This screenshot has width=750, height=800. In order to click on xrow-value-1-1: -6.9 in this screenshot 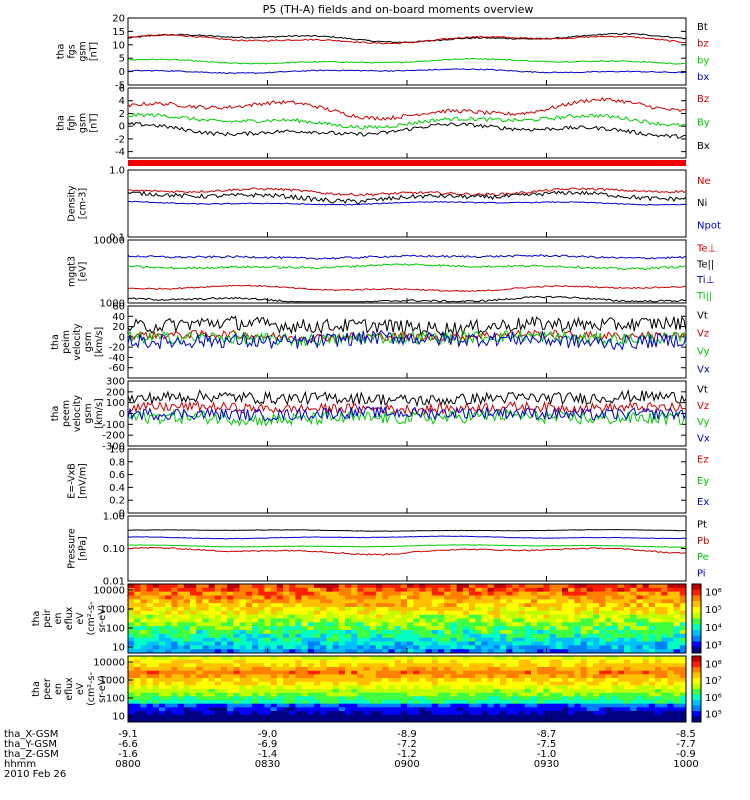, I will do `click(268, 744)`.